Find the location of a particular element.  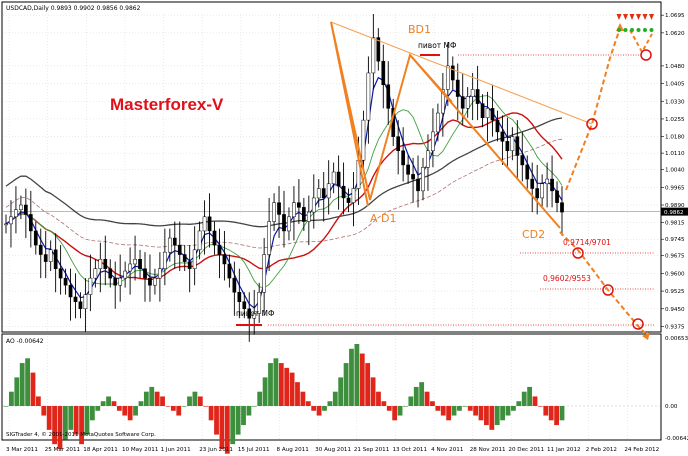

ao-tick-label: 0.00653 is located at coordinates (676, 339).